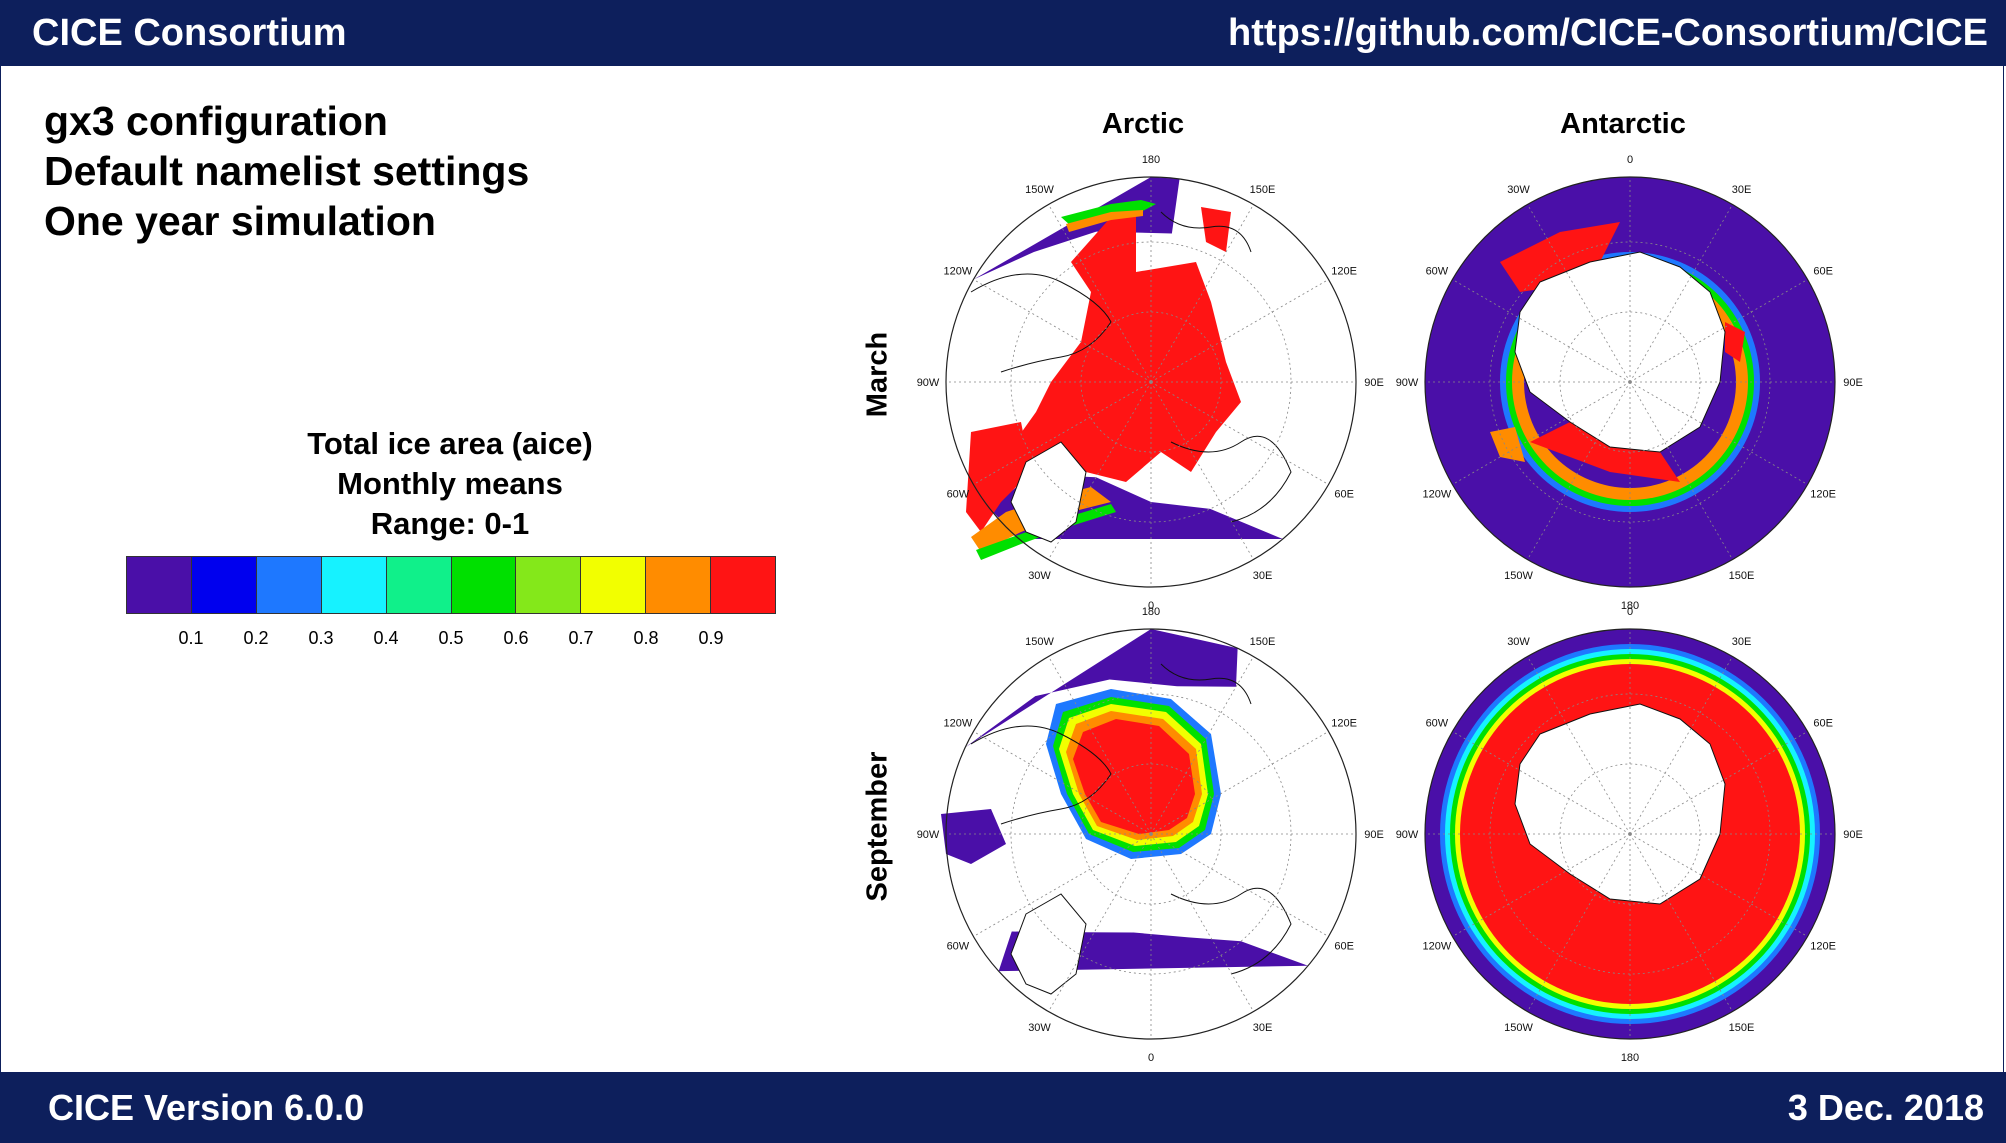  Describe the element at coordinates (1623, 124) in the screenshot. I see `column-title-antarctic: Antarctic` at that location.